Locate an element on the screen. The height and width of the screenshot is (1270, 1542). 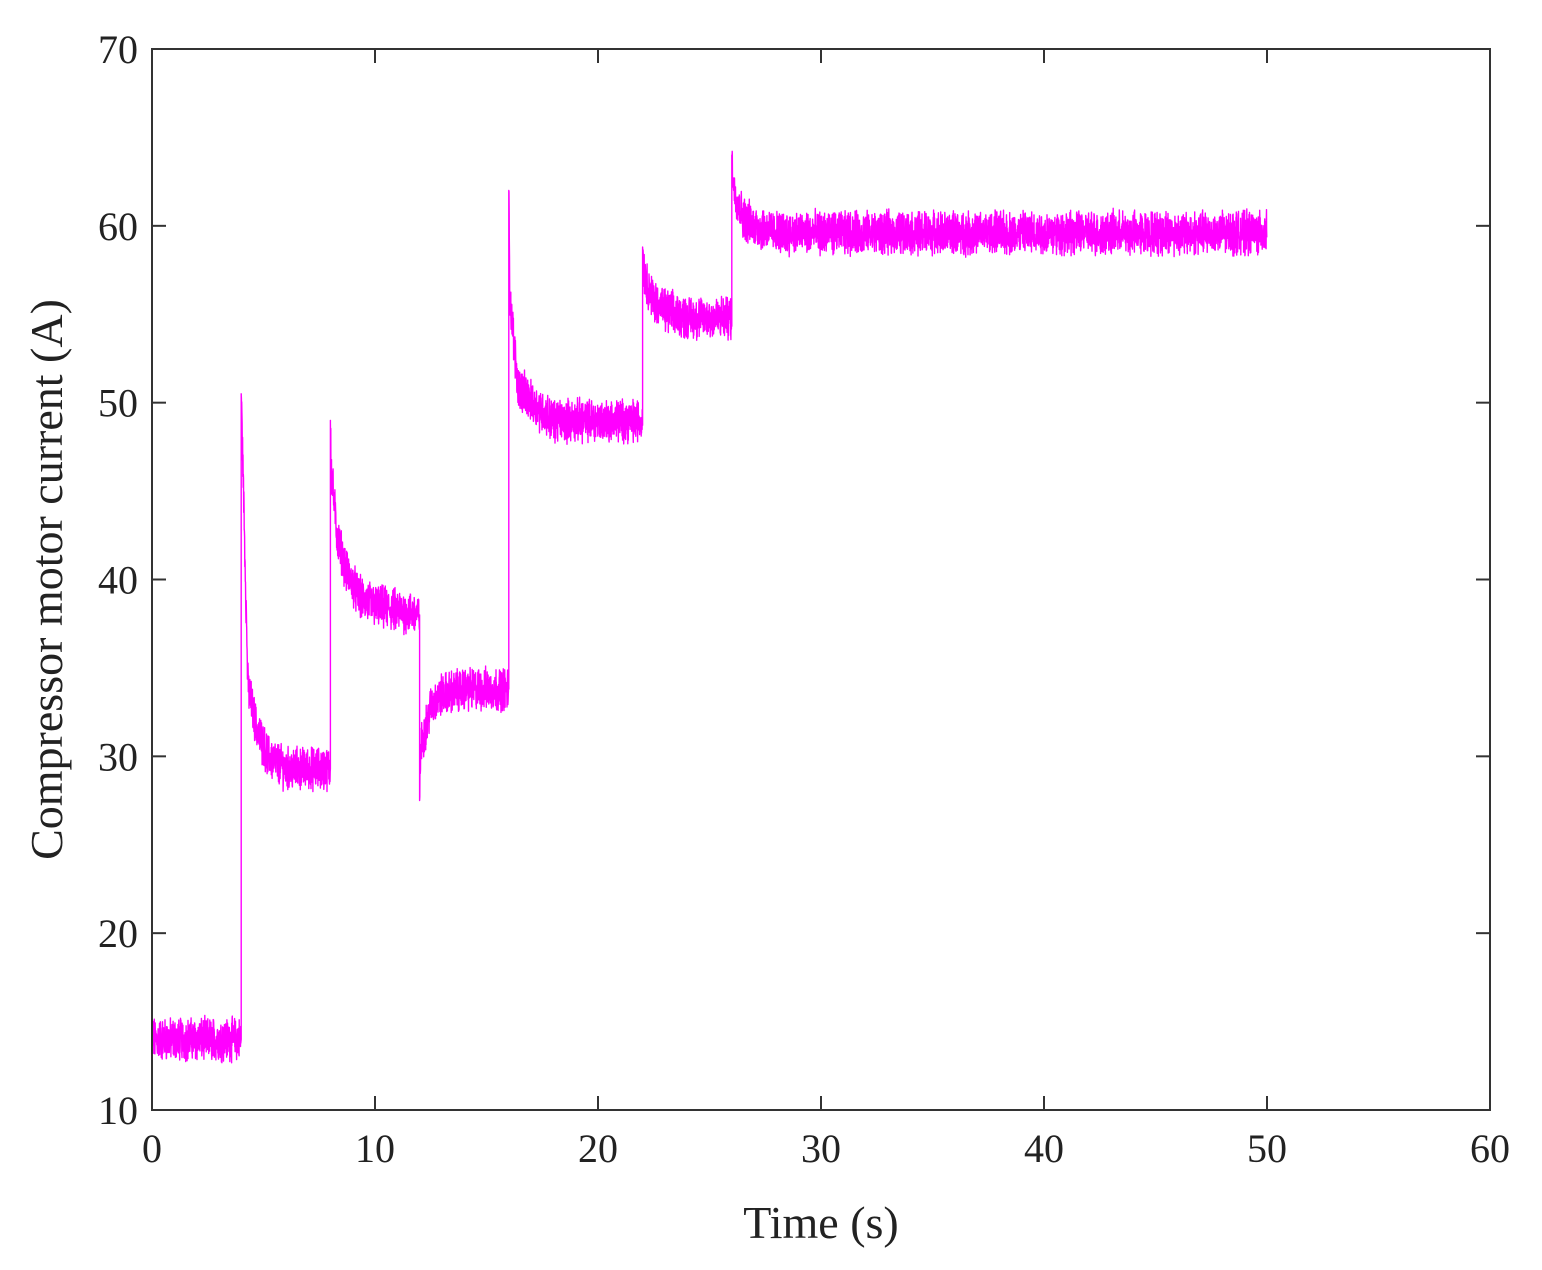
y-tick-label: 10 is located at coordinates (118, 1110).